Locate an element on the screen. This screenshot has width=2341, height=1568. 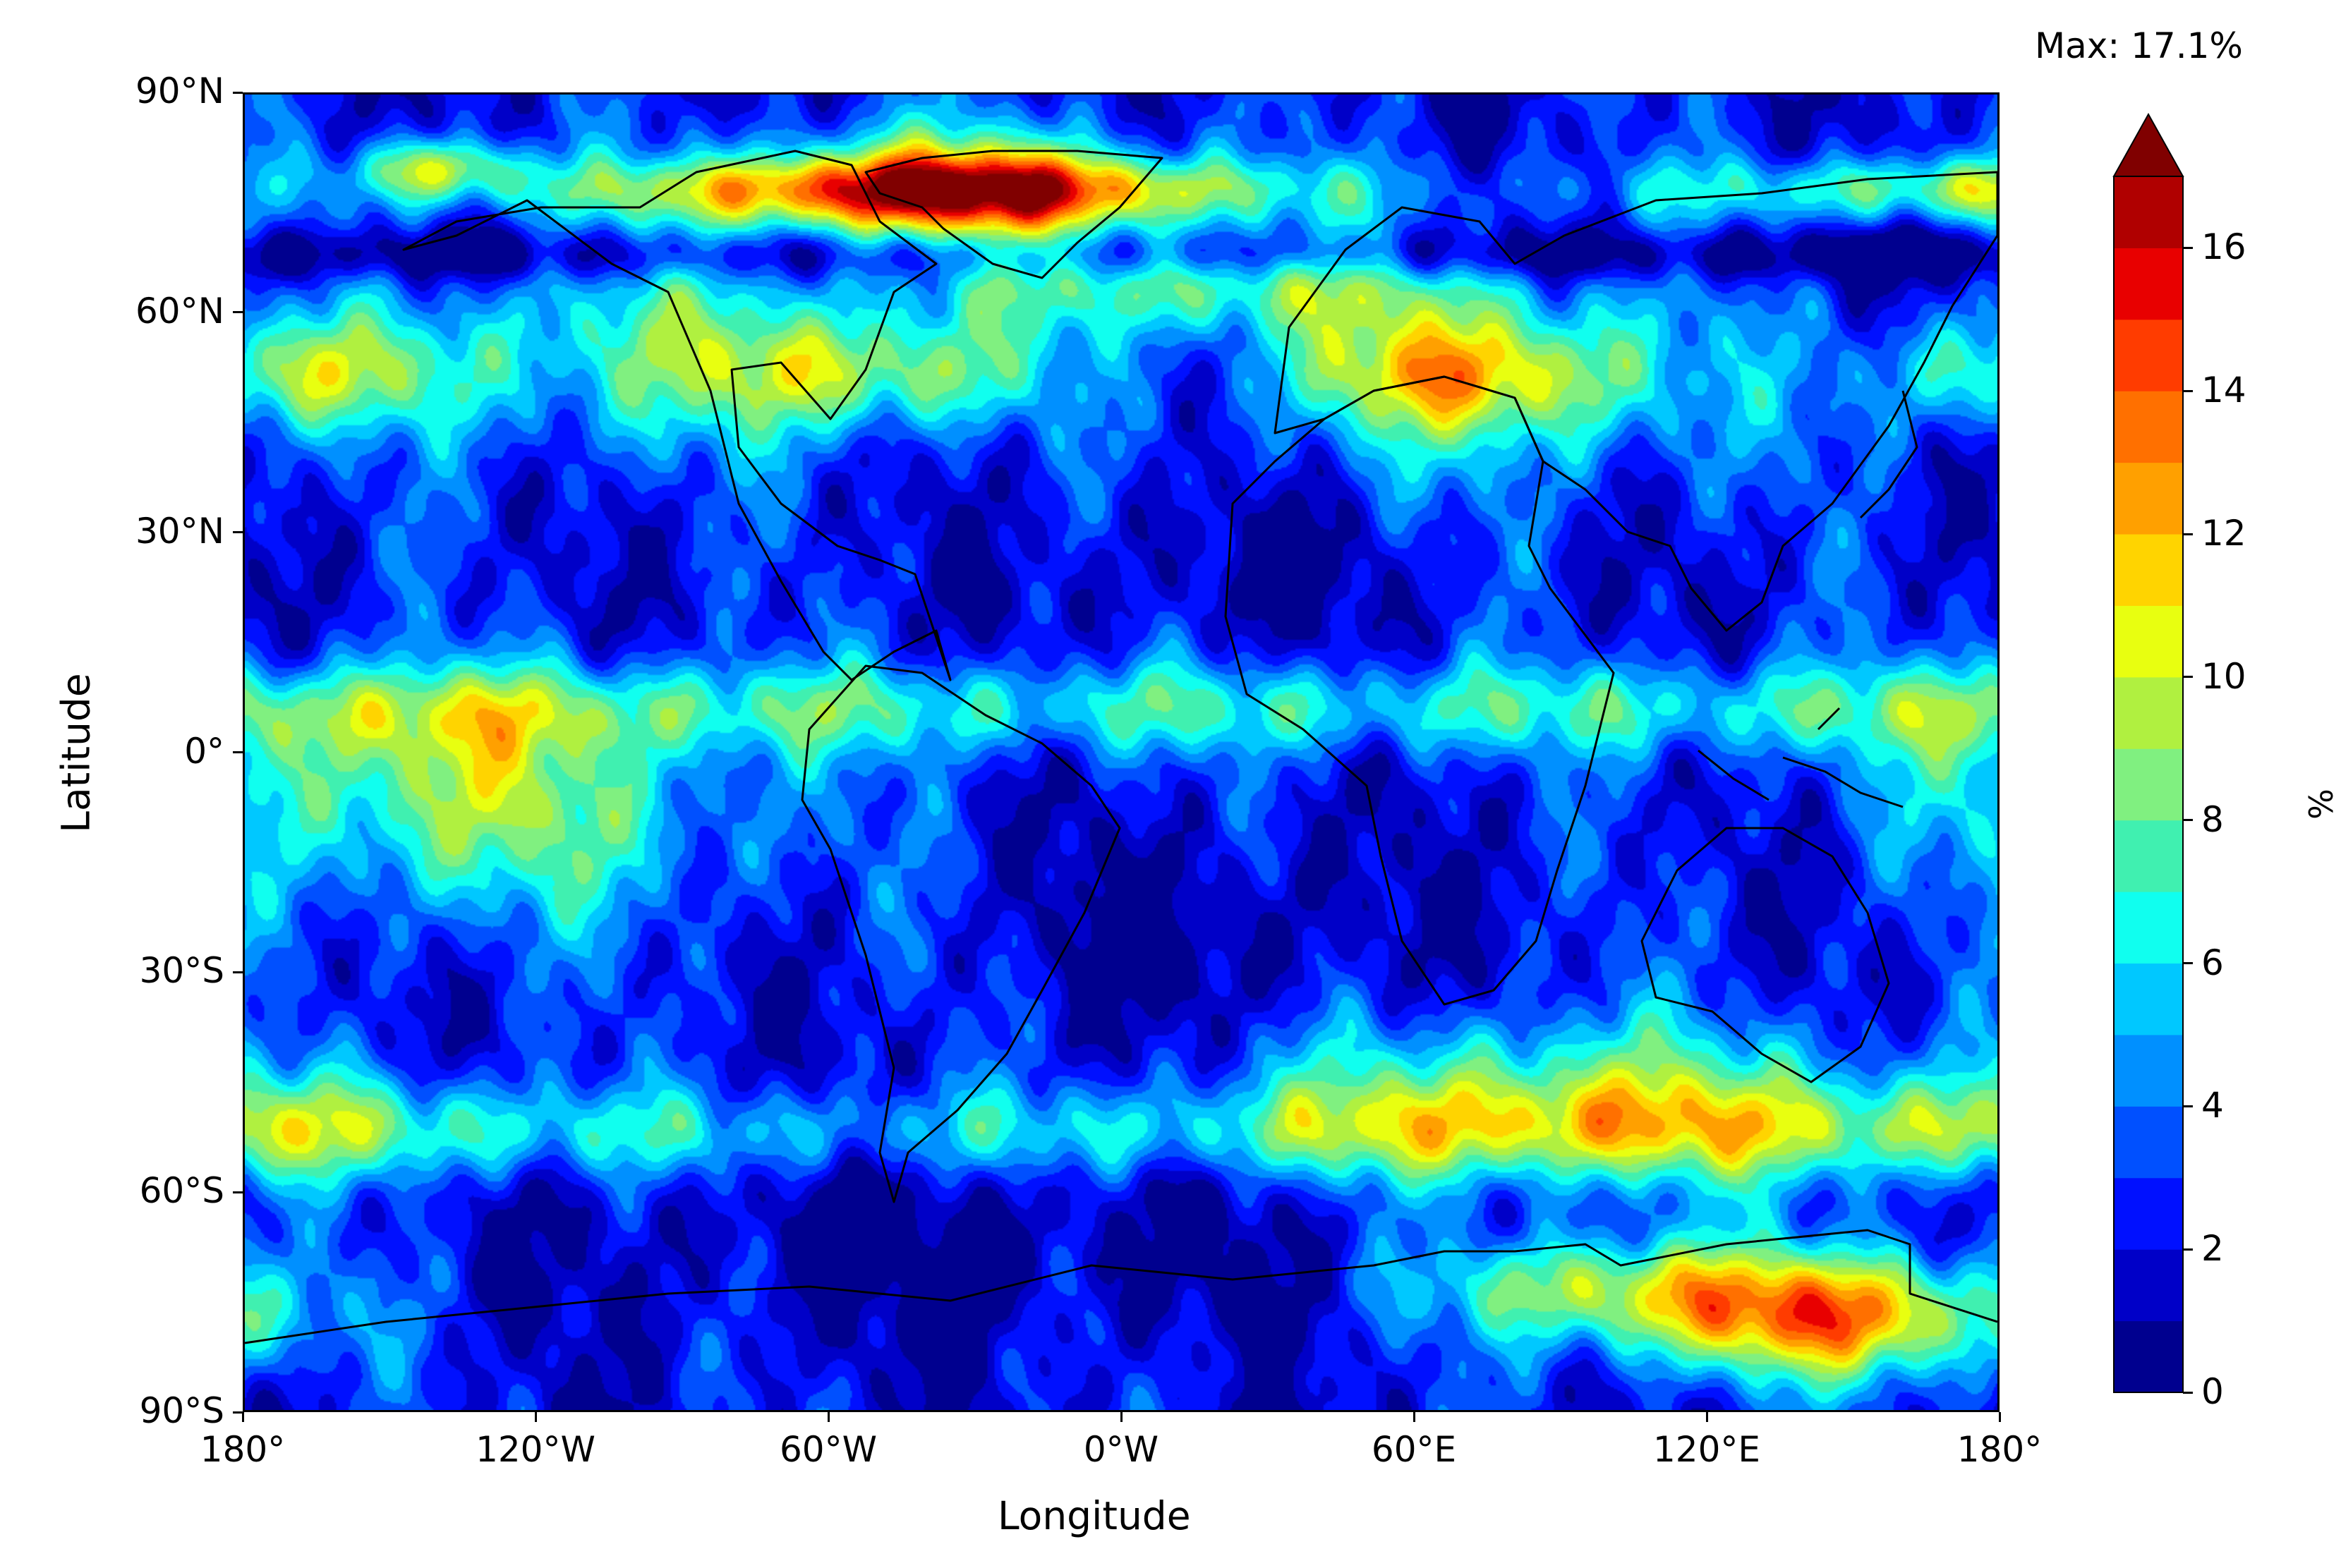
australia-coast is located at coordinates (1765, 955).